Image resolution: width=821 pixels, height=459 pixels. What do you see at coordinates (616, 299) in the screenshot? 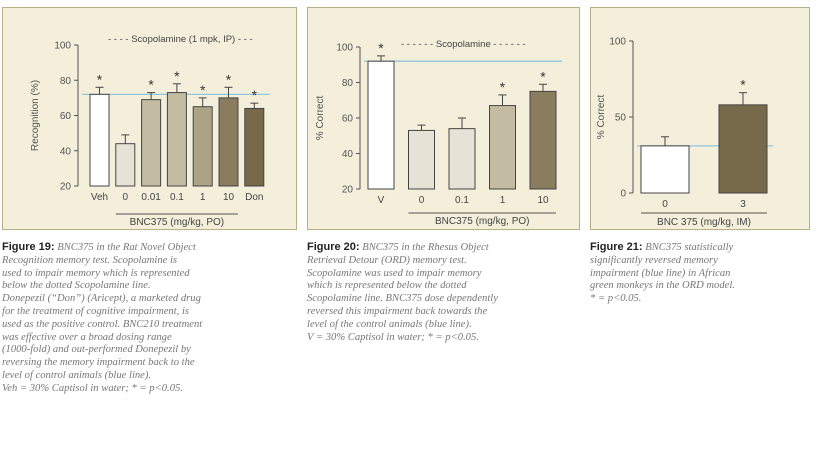
I see `caption-line: * = p<0.05.` at bounding box center [616, 299].